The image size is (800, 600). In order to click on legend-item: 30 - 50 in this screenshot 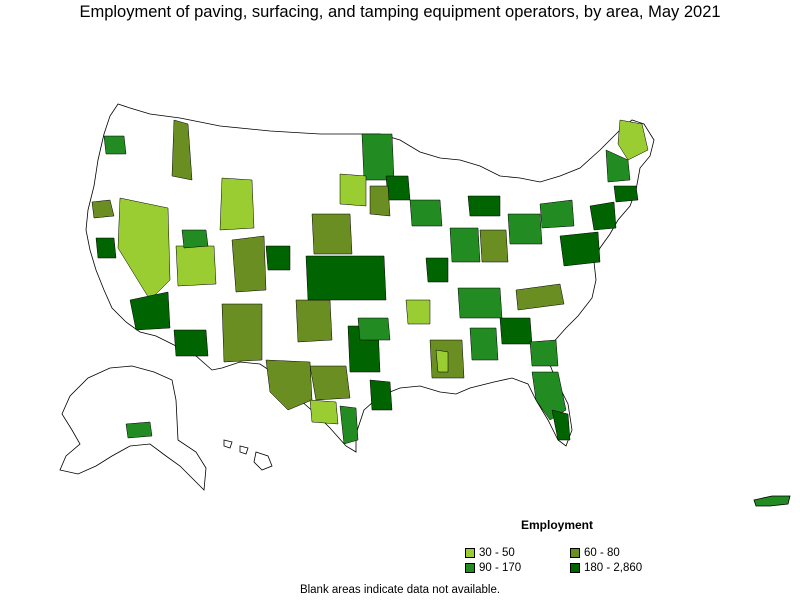, I will do `click(490, 553)`.